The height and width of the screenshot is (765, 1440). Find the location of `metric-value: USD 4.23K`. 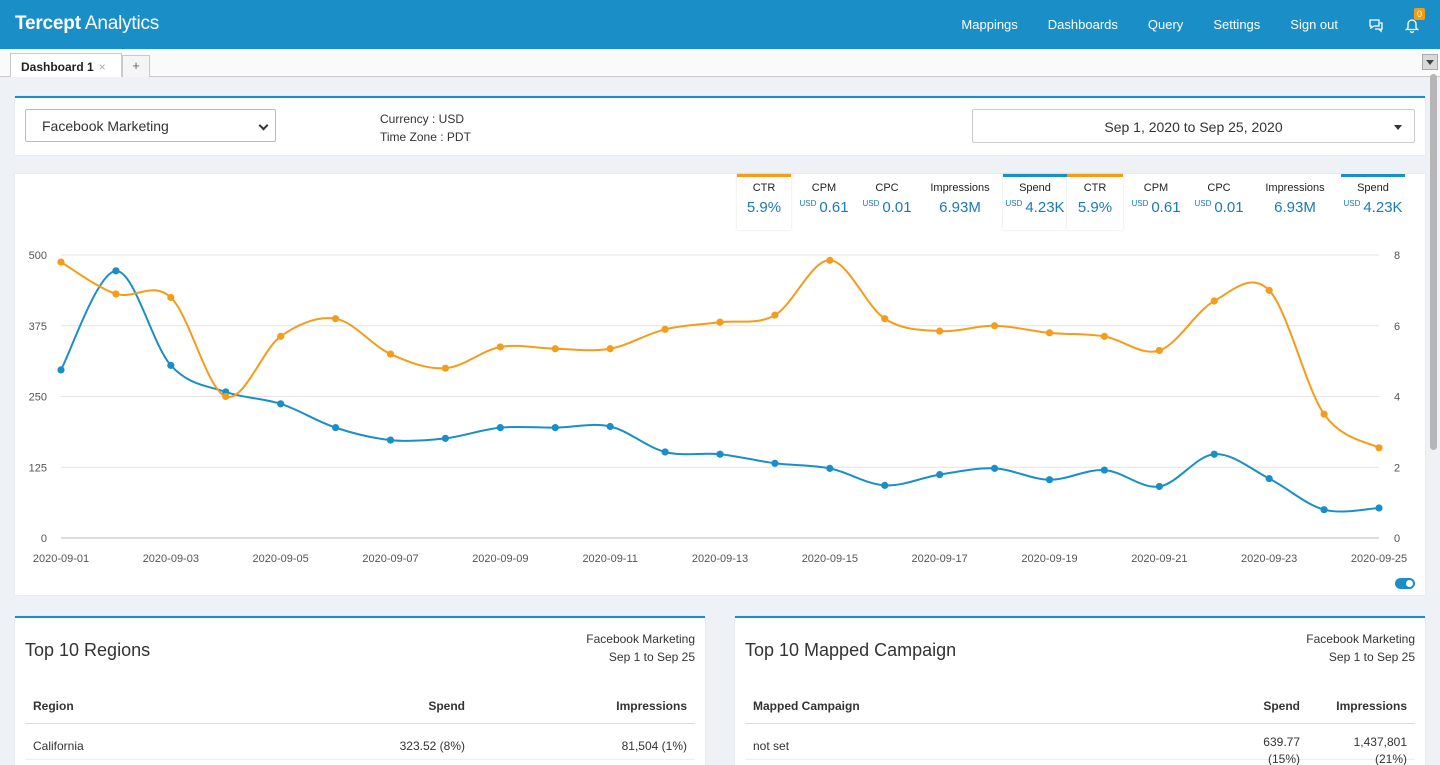

metric-value: USD 4.23K is located at coordinates (1035, 207).